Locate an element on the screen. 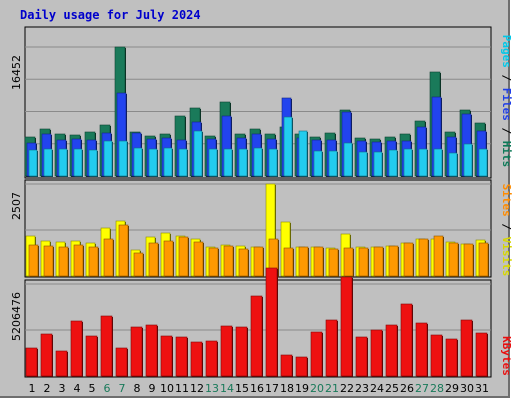 The width and height of the screenshot is (512, 400). x-tick-30: 30 is located at coordinates (467, 388).